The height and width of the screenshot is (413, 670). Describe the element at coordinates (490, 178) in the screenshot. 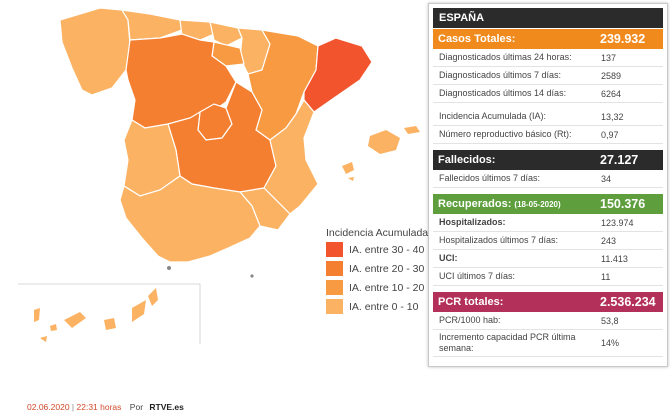

I see `row-label: Fallecidos últimos 7 días:` at that location.